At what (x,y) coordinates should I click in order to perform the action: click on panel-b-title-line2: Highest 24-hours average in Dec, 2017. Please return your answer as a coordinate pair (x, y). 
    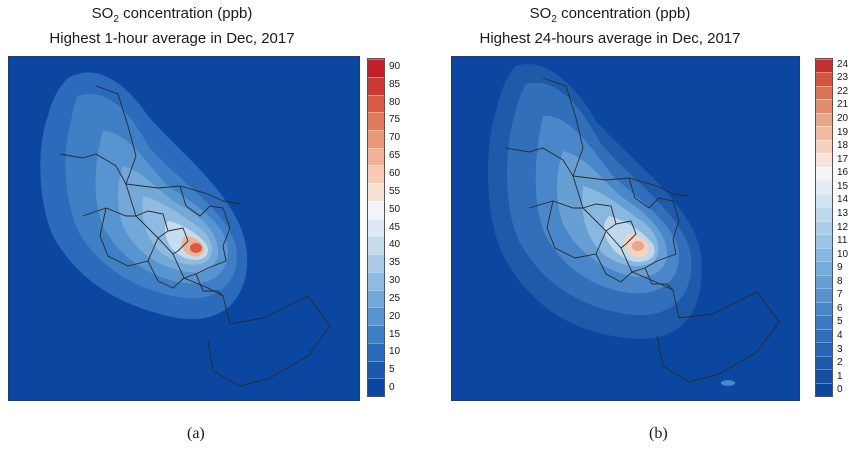
    Looking at the image, I should click on (610, 38).